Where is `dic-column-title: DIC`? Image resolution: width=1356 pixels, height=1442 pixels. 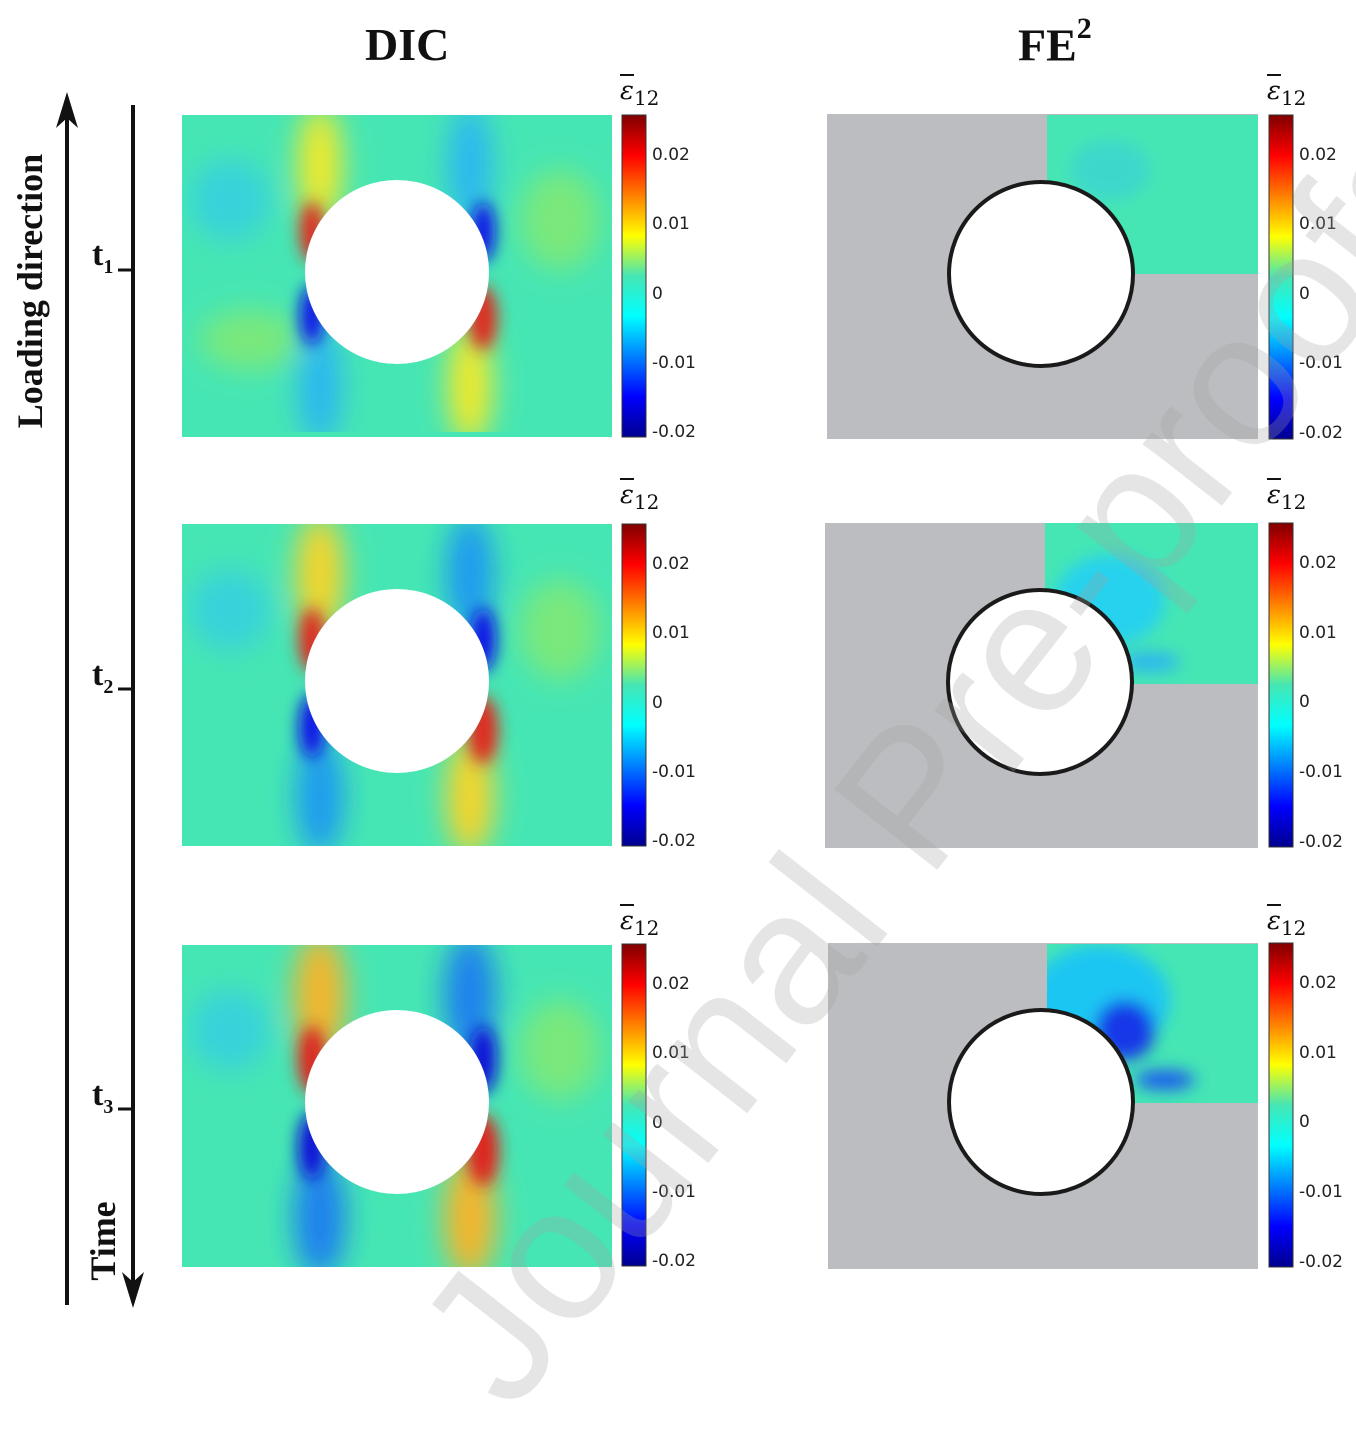 dic-column-title: DIC is located at coordinates (407, 44).